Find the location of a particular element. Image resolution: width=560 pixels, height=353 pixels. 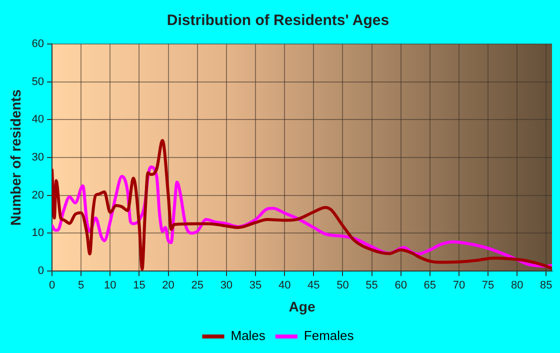

x-tick-label: 0 is located at coordinates (52, 286).